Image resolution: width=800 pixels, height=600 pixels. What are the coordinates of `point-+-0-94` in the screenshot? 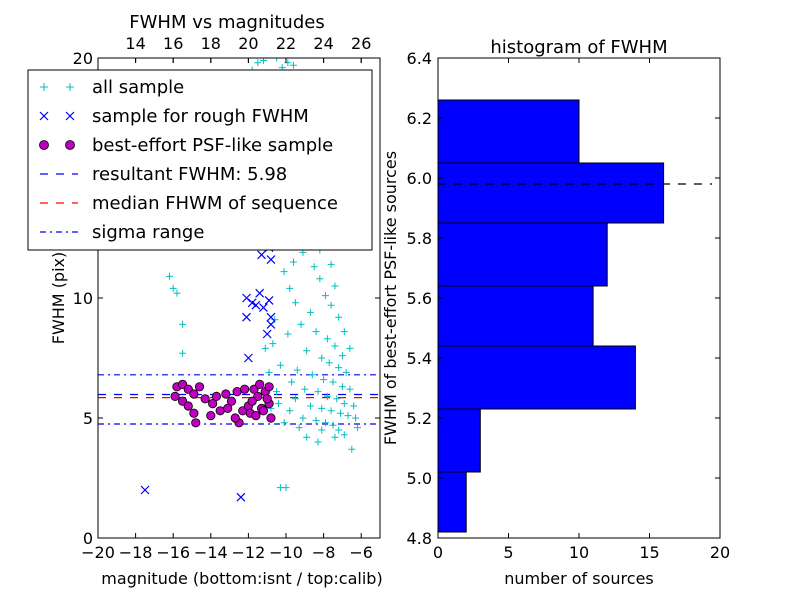 It's located at (265, 348).